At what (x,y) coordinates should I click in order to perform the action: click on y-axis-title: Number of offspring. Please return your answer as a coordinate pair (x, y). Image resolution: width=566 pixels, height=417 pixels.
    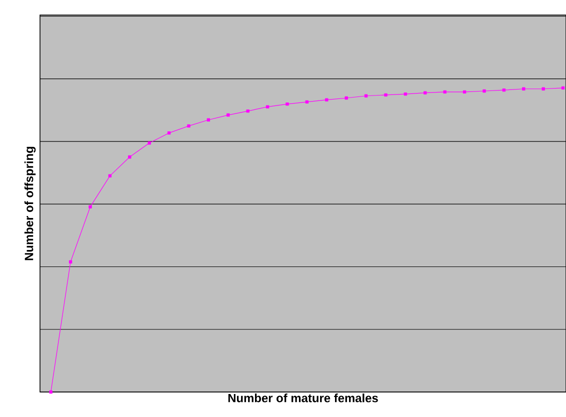
    Looking at the image, I should click on (30, 203).